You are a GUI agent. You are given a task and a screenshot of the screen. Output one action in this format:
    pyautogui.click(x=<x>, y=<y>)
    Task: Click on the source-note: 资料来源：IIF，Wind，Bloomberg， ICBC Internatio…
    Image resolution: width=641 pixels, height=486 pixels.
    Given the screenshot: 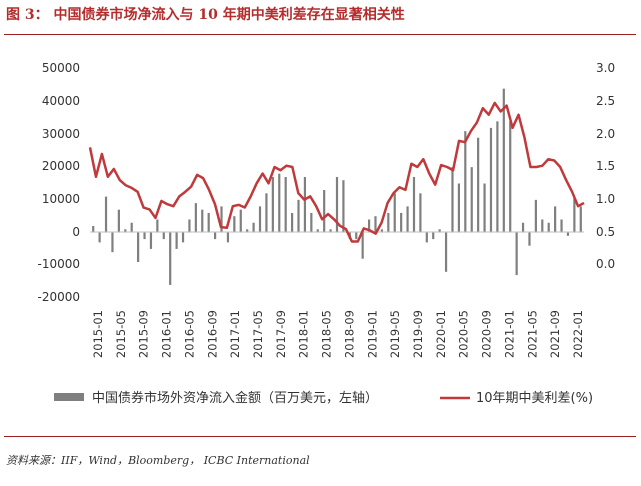 What is the action you would take?
    pyautogui.click(x=158, y=460)
    